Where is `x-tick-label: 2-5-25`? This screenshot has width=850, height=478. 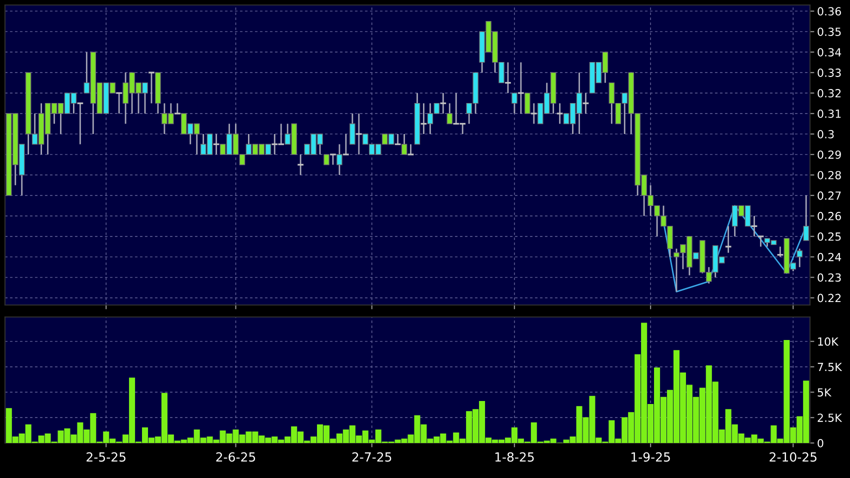 x-tick-label: 2-5-25 is located at coordinates (106, 457).